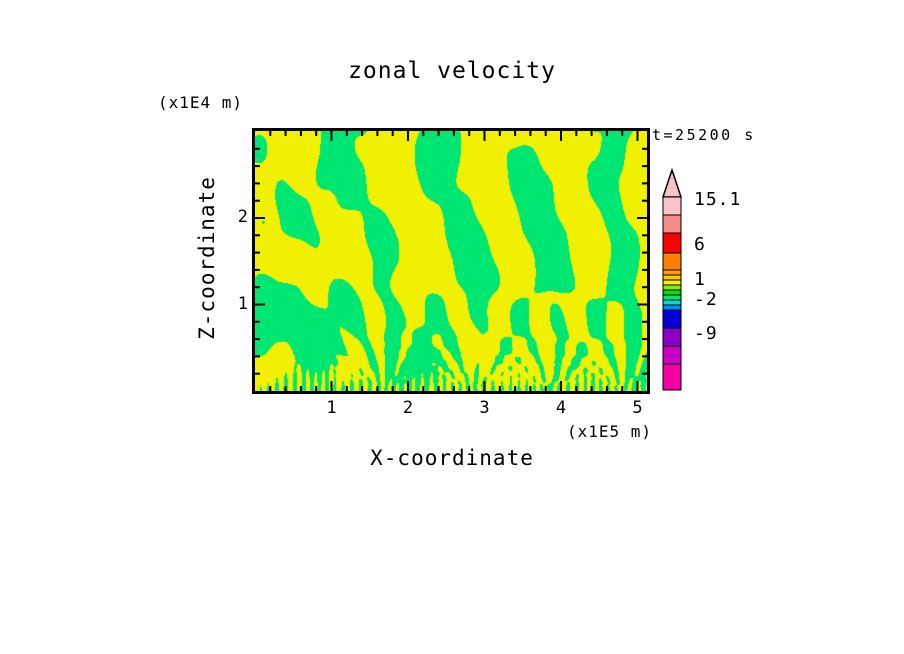  What do you see at coordinates (561, 408) in the screenshot?
I see `x-tick-label: 4` at bounding box center [561, 408].